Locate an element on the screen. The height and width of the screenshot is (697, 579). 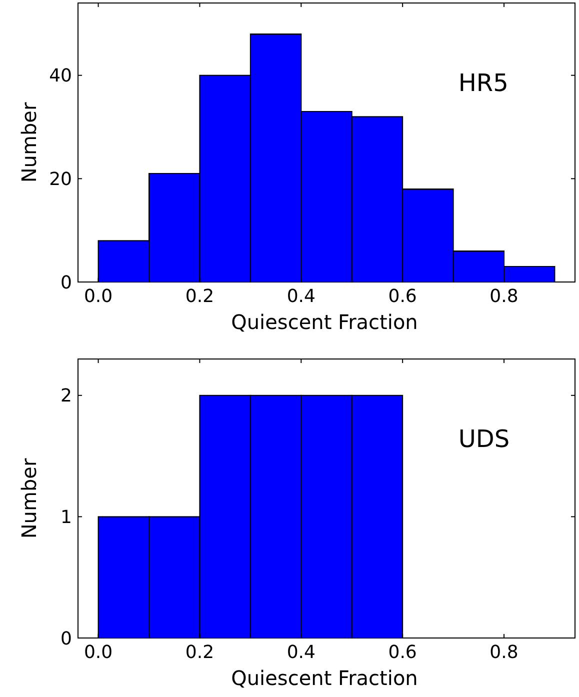
y-tick-label: 20 is located at coordinates (60, 179).